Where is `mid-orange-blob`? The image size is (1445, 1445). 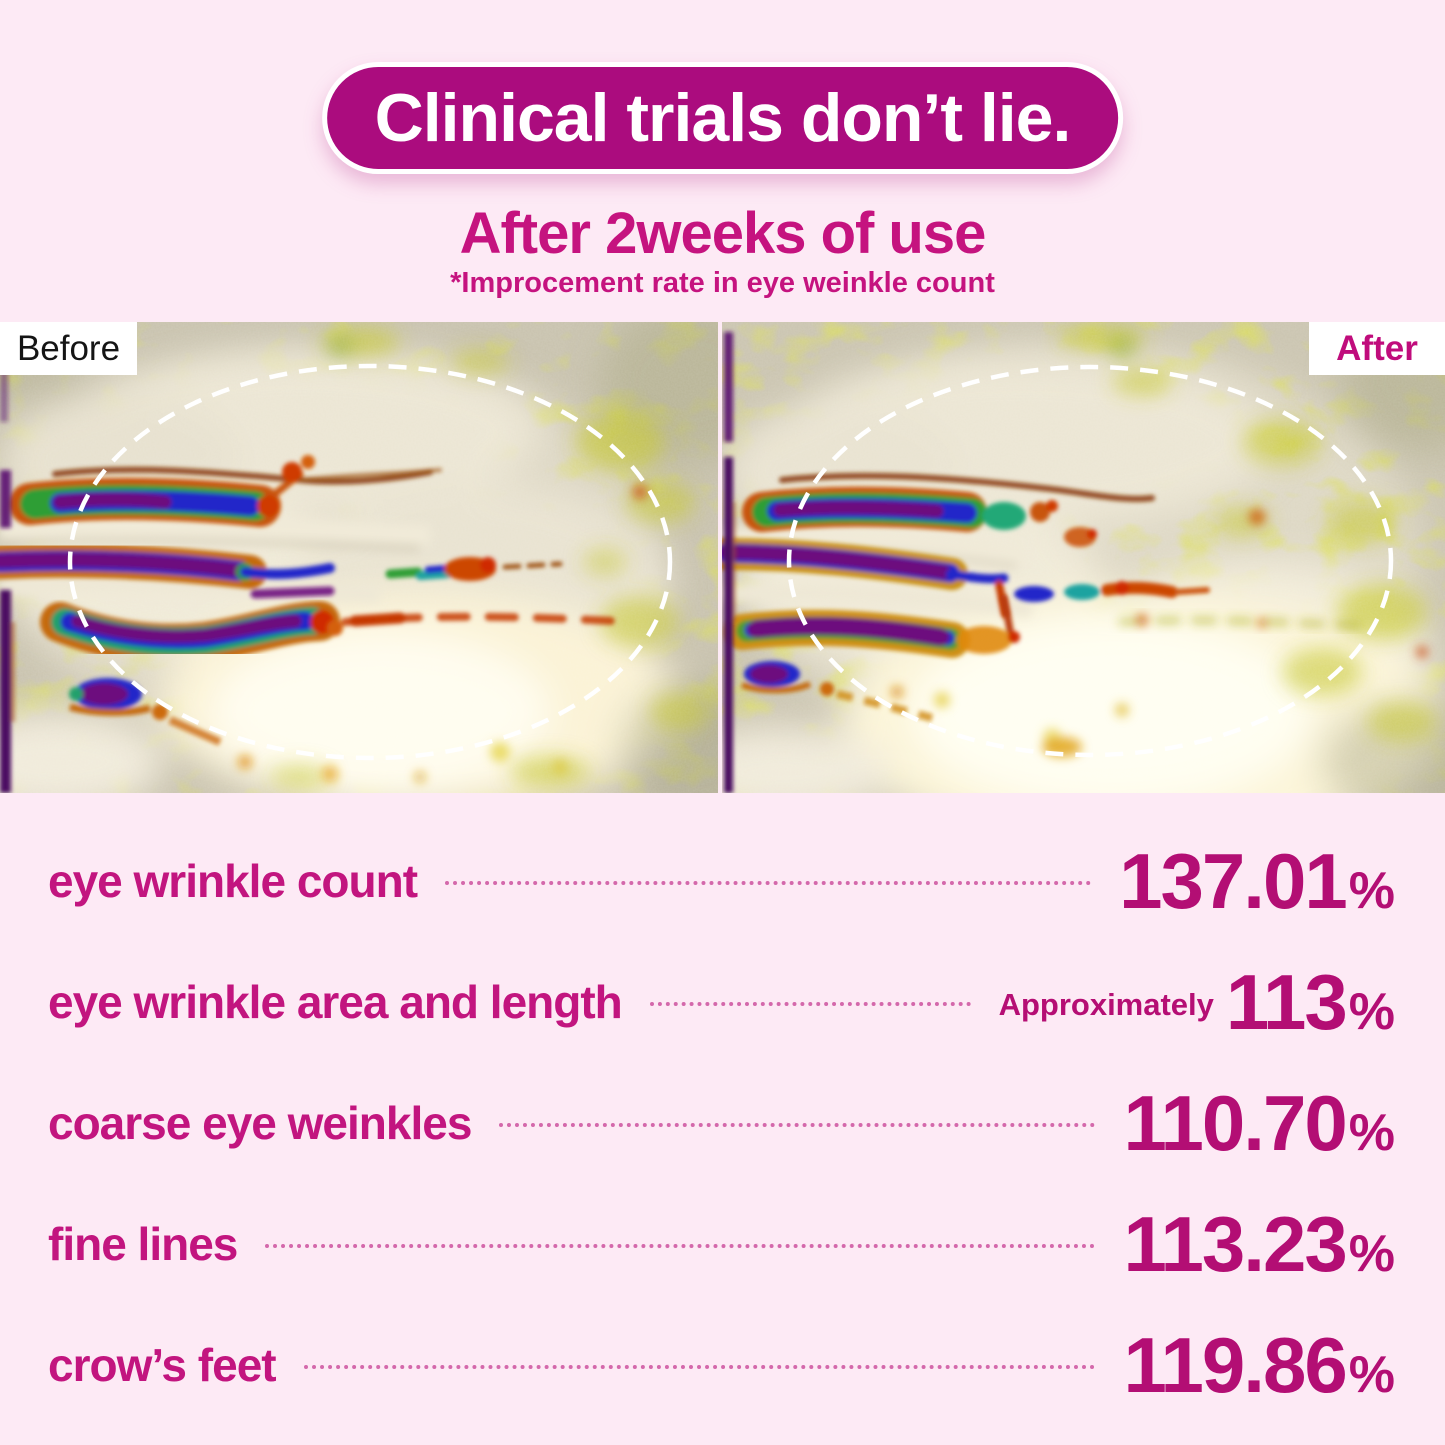 mid-orange-blob is located at coordinates (1080, 537).